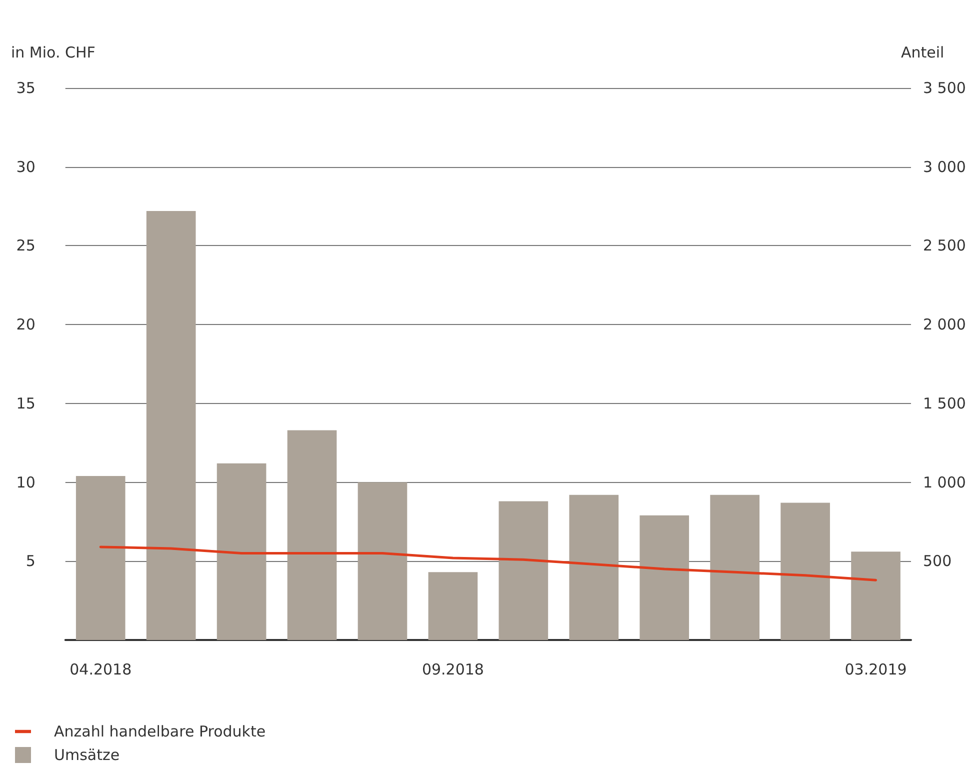 The image size is (979, 776). What do you see at coordinates (453, 669) in the screenshot?
I see `x-tick-label: 09.2018` at bounding box center [453, 669].